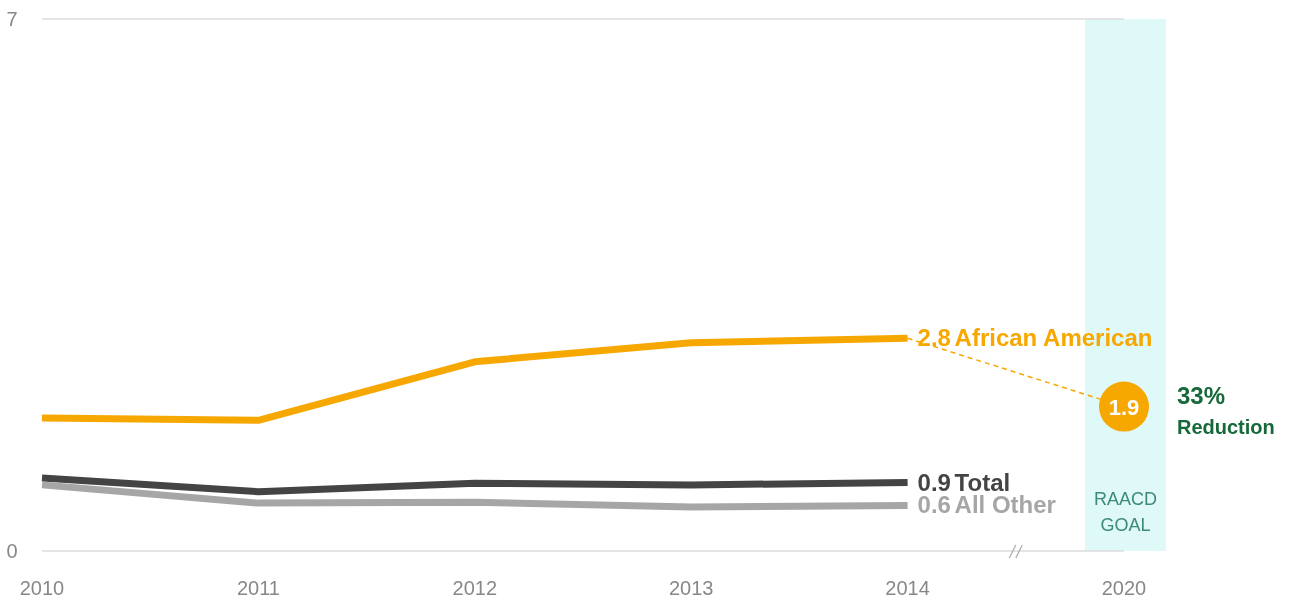  Describe the element at coordinates (12, 19) in the screenshot. I see `y-tick-label: 7` at that location.